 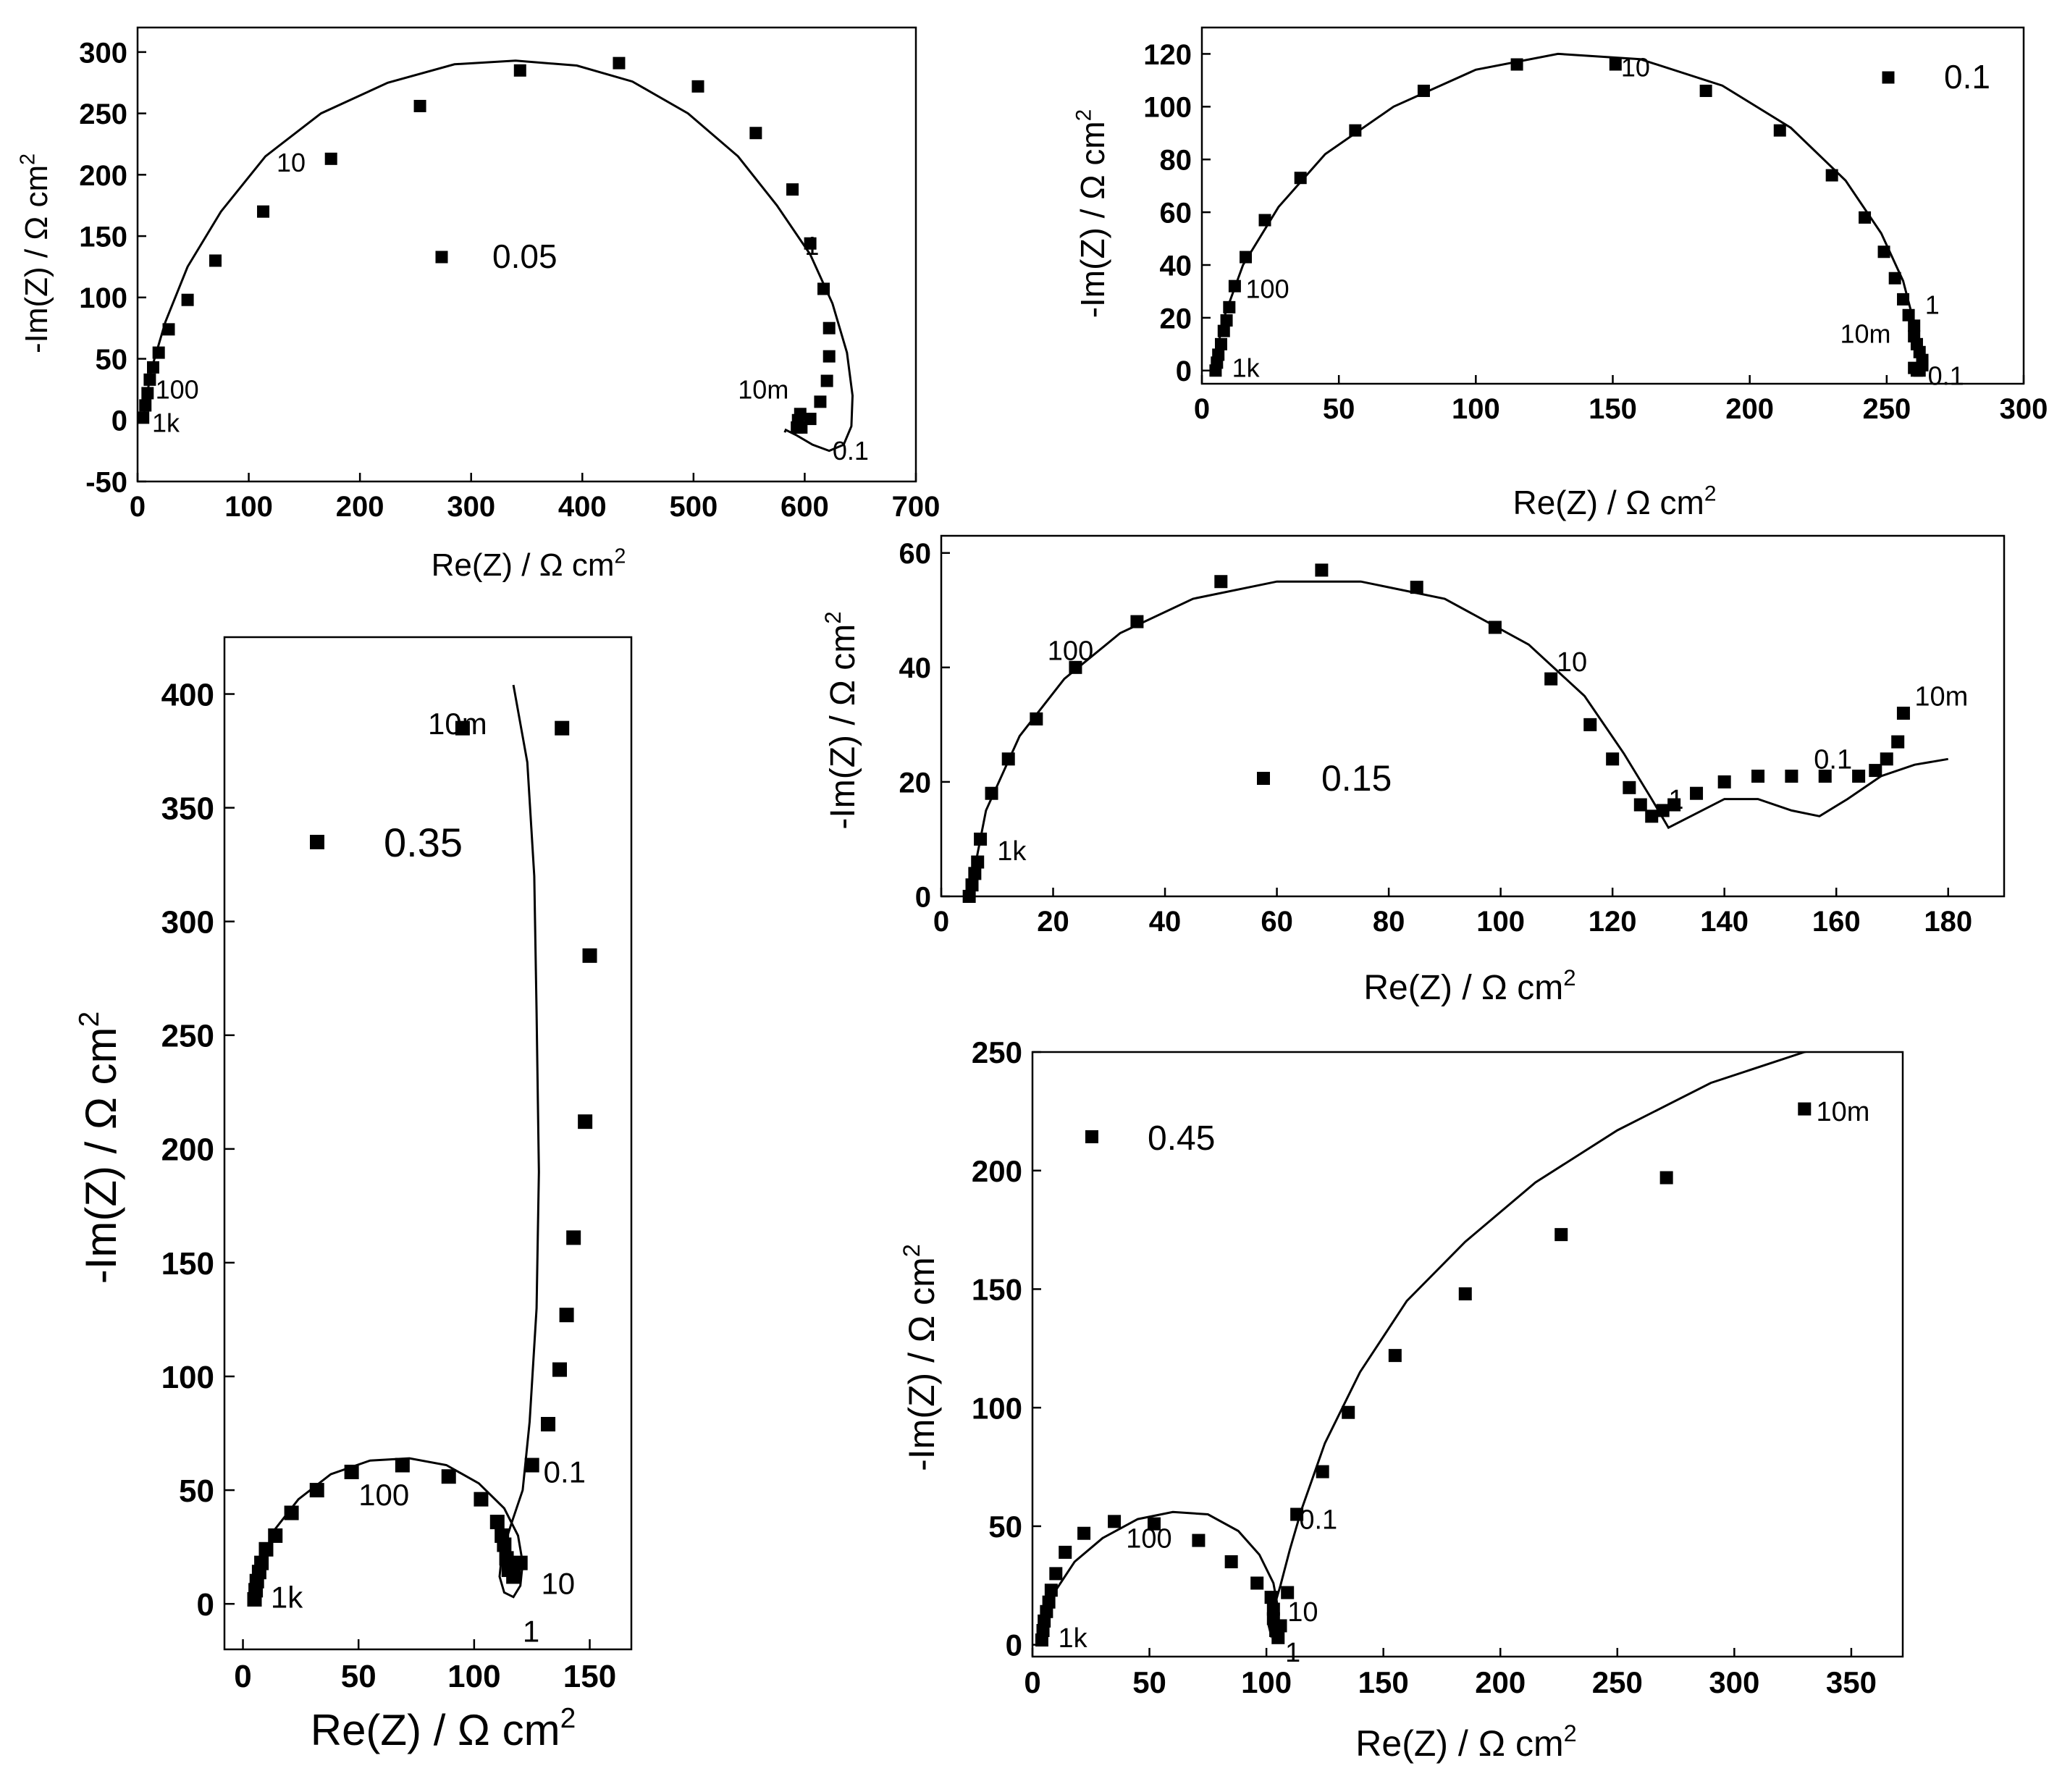 What do you see at coordinates (471, 507) in the screenshot?
I see `x-tick-label: 300` at bounding box center [471, 507].